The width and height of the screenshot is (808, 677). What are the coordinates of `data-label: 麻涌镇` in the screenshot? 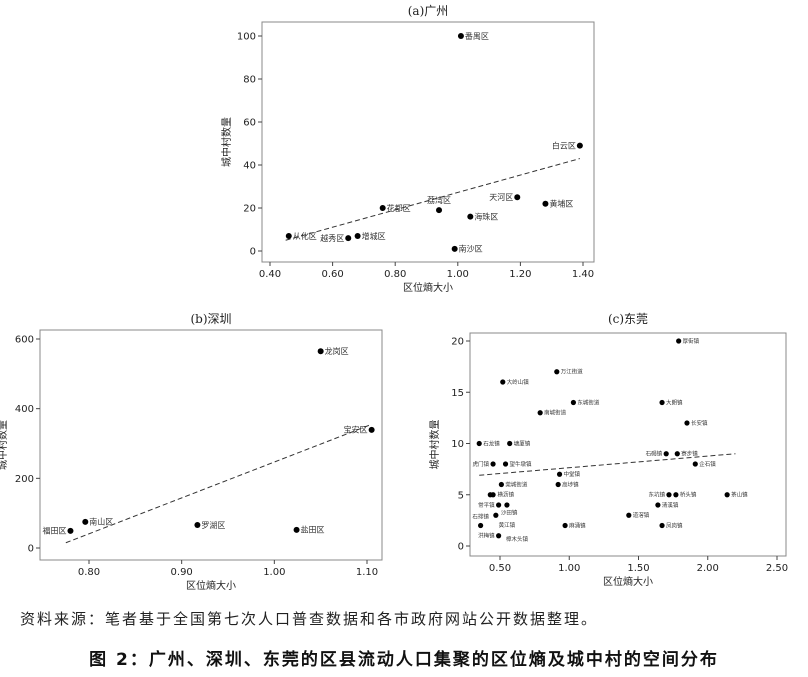 It's located at (577, 525).